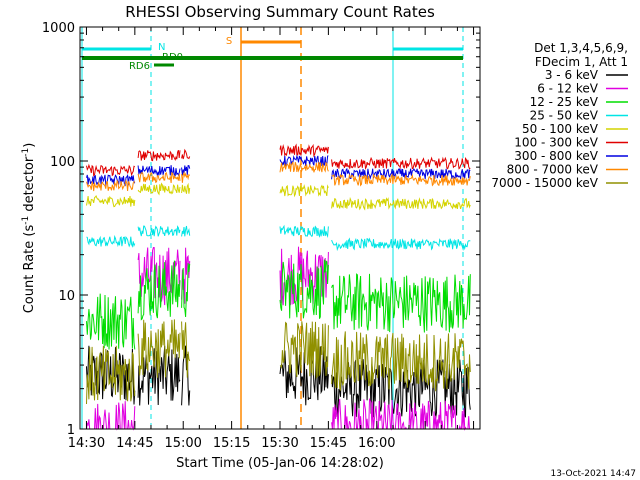  I want to click on flag-label: RD0, so click(172, 57).